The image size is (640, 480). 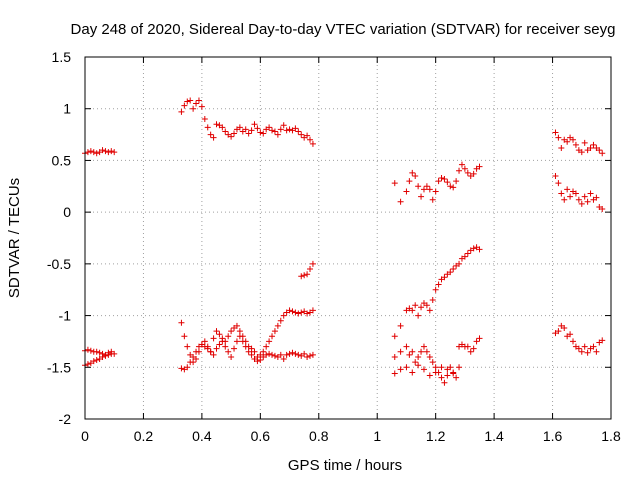 What do you see at coordinates (427, 370) in the screenshot?
I see `series-lower-late-c` at bounding box center [427, 370].